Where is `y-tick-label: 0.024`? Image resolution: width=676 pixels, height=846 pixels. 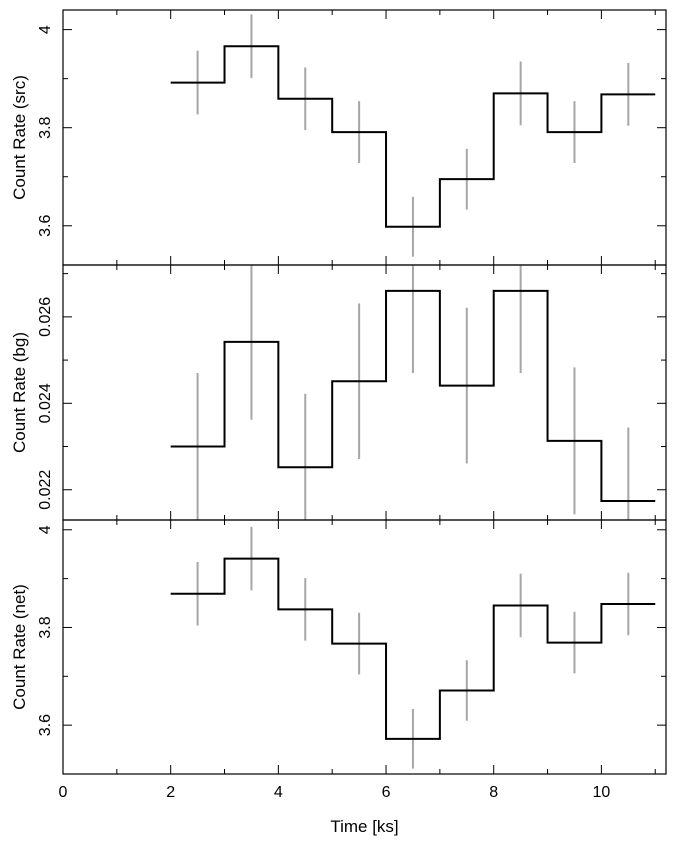 y-tick-label: 0.024 is located at coordinates (45, 403).